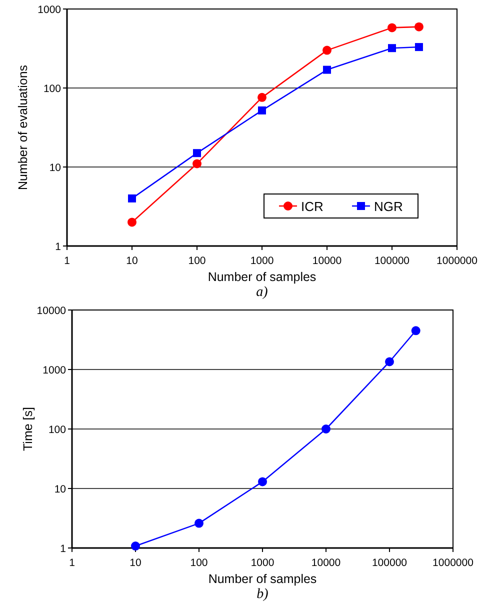  What do you see at coordinates (388, 206) in the screenshot?
I see `legend-label: NGR` at bounding box center [388, 206].